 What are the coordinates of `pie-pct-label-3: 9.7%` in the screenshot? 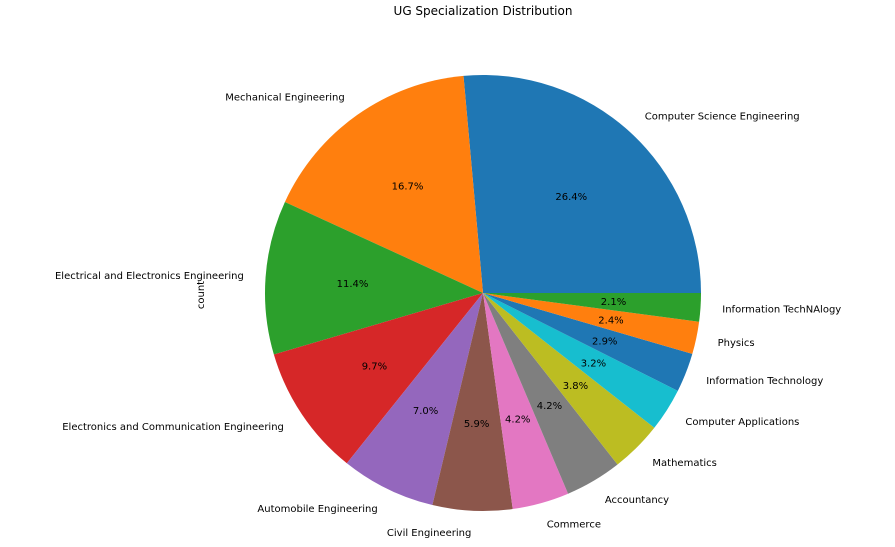 It's located at (374, 366).